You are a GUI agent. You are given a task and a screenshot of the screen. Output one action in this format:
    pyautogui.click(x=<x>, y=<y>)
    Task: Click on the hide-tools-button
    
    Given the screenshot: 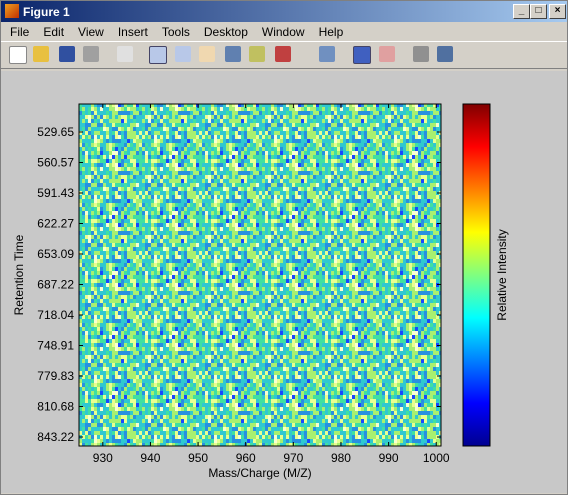 What is the action you would take?
    pyautogui.click(x=421, y=54)
    